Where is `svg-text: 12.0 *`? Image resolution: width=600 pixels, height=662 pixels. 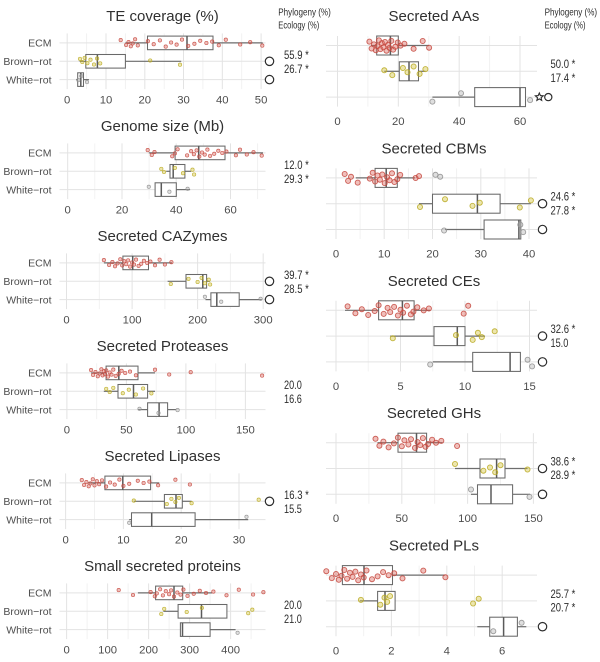
svg-text: 12.0 * is located at coordinates (296, 165).